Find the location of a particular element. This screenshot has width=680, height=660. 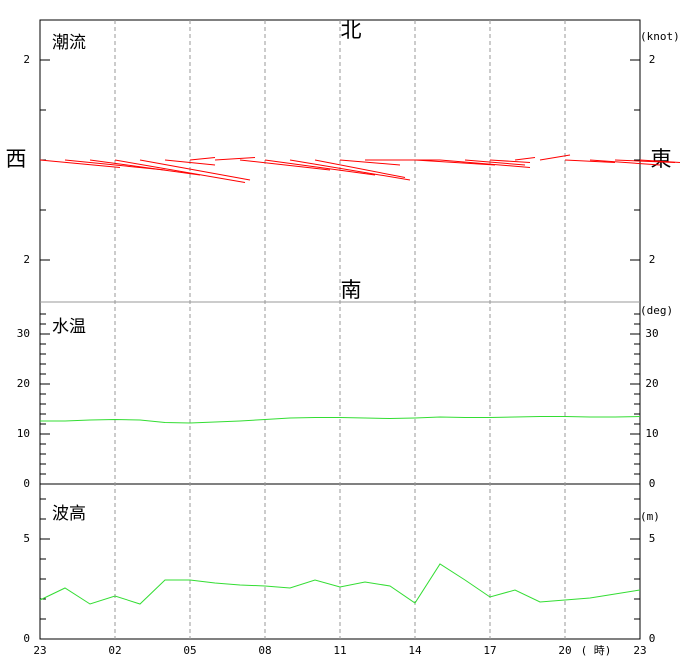

x-tick-label: 02 is located at coordinates (114, 650).